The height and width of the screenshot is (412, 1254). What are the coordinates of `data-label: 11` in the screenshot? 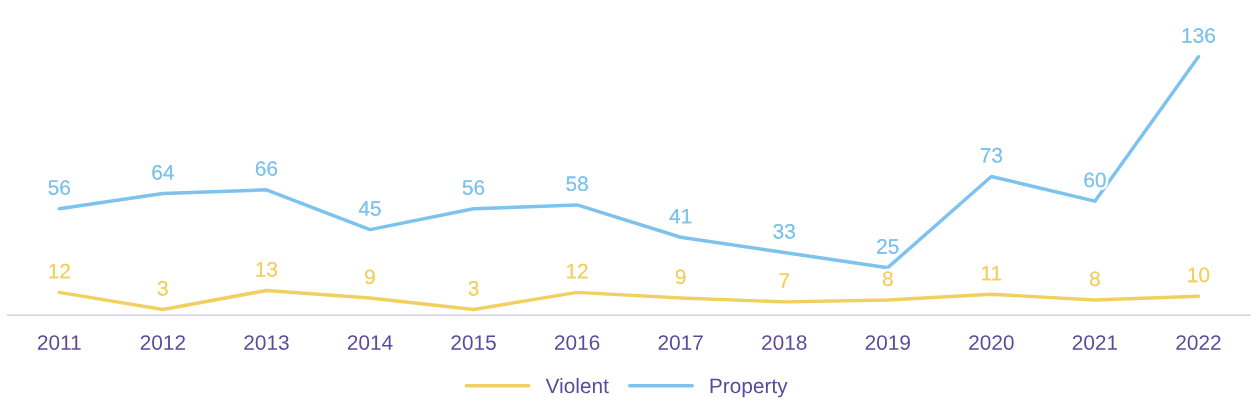 It's located at (992, 273).